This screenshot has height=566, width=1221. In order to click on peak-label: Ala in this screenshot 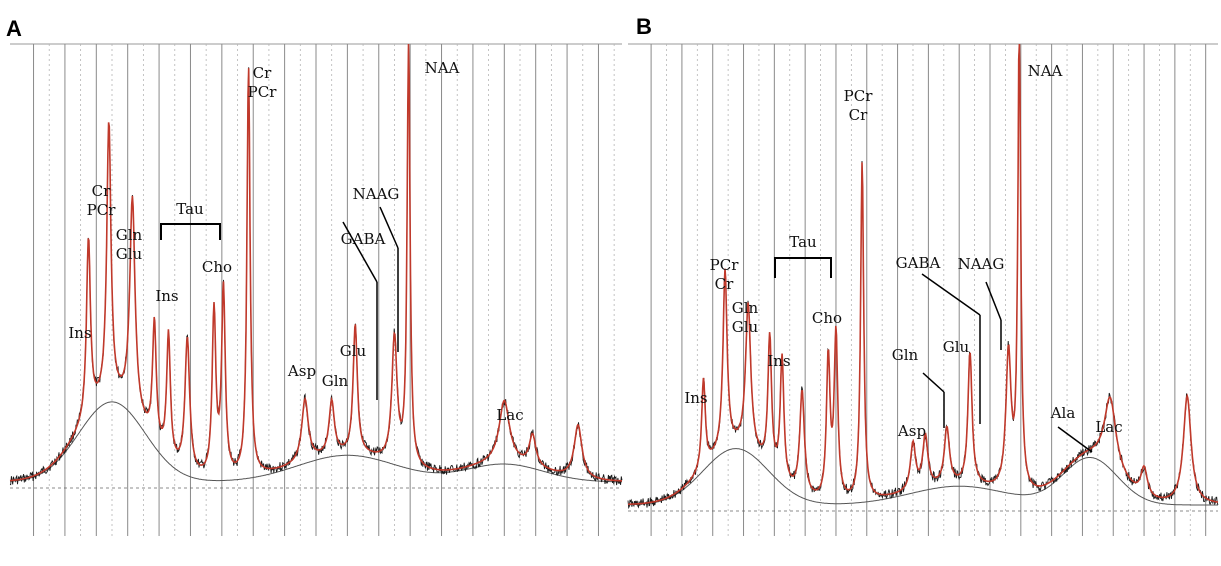, I will do `click(1063, 413)`.